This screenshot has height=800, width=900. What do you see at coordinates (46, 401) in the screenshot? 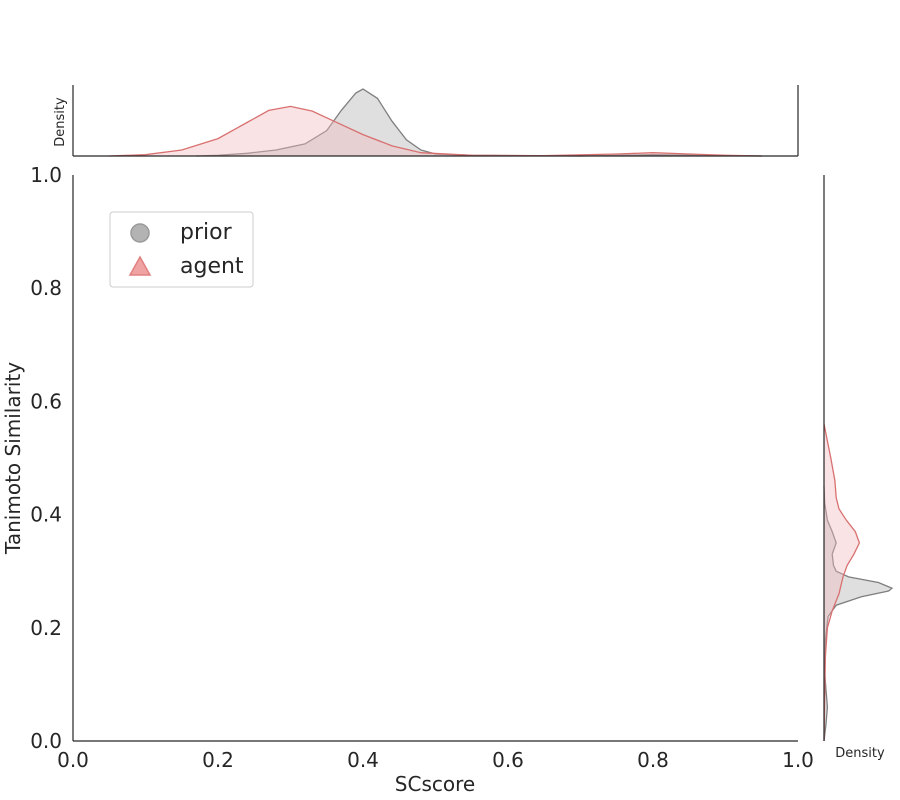
I see `y-tick-label: 0.6` at bounding box center [46, 401].